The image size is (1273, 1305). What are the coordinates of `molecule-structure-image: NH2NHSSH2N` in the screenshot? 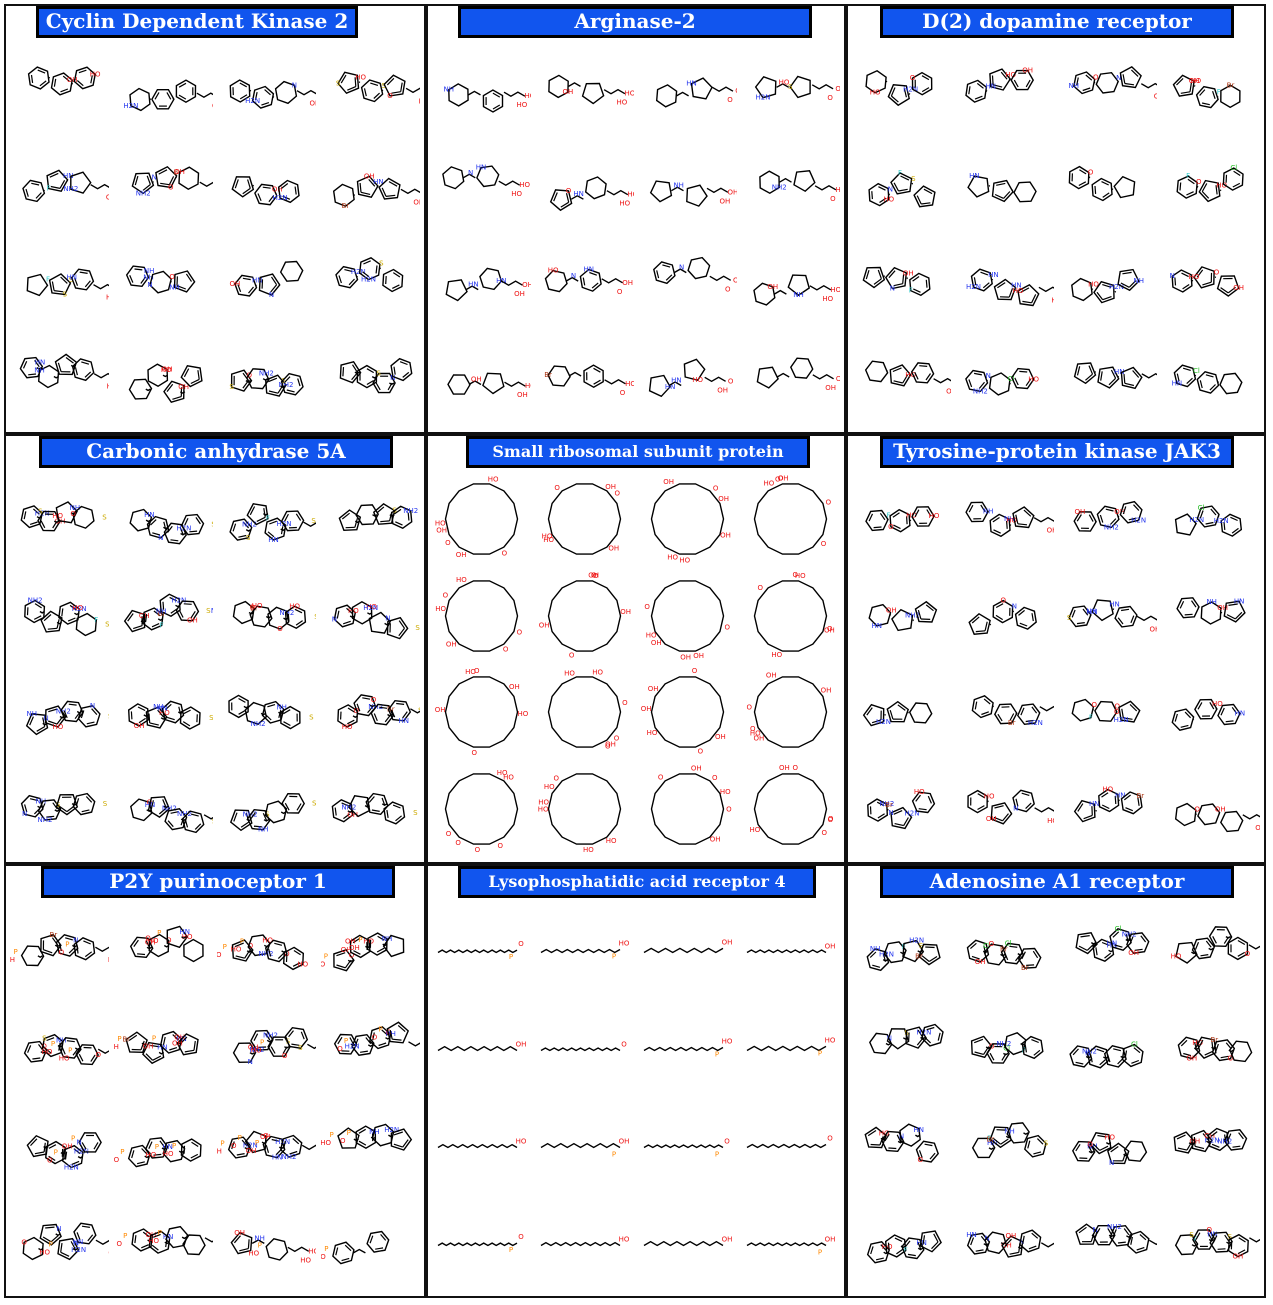 It's located at (266, 809).